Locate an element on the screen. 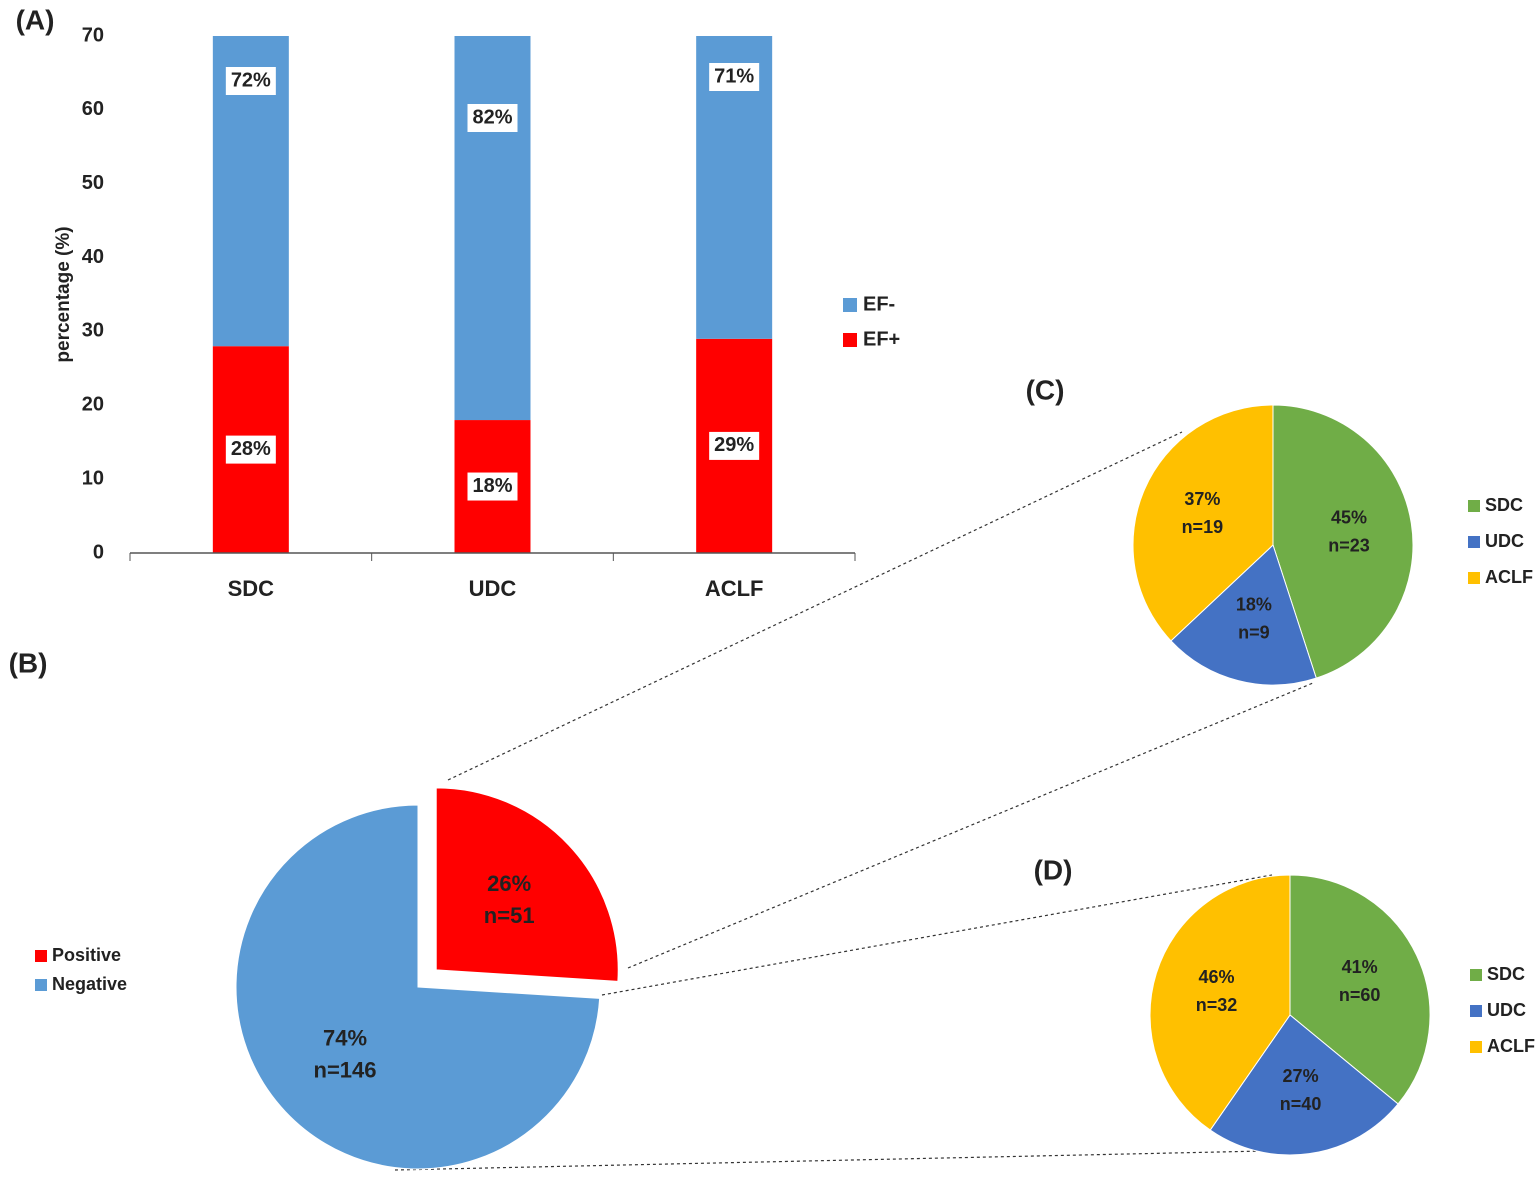 The image size is (1535, 1196). count-label: n=51 is located at coordinates (509, 915).